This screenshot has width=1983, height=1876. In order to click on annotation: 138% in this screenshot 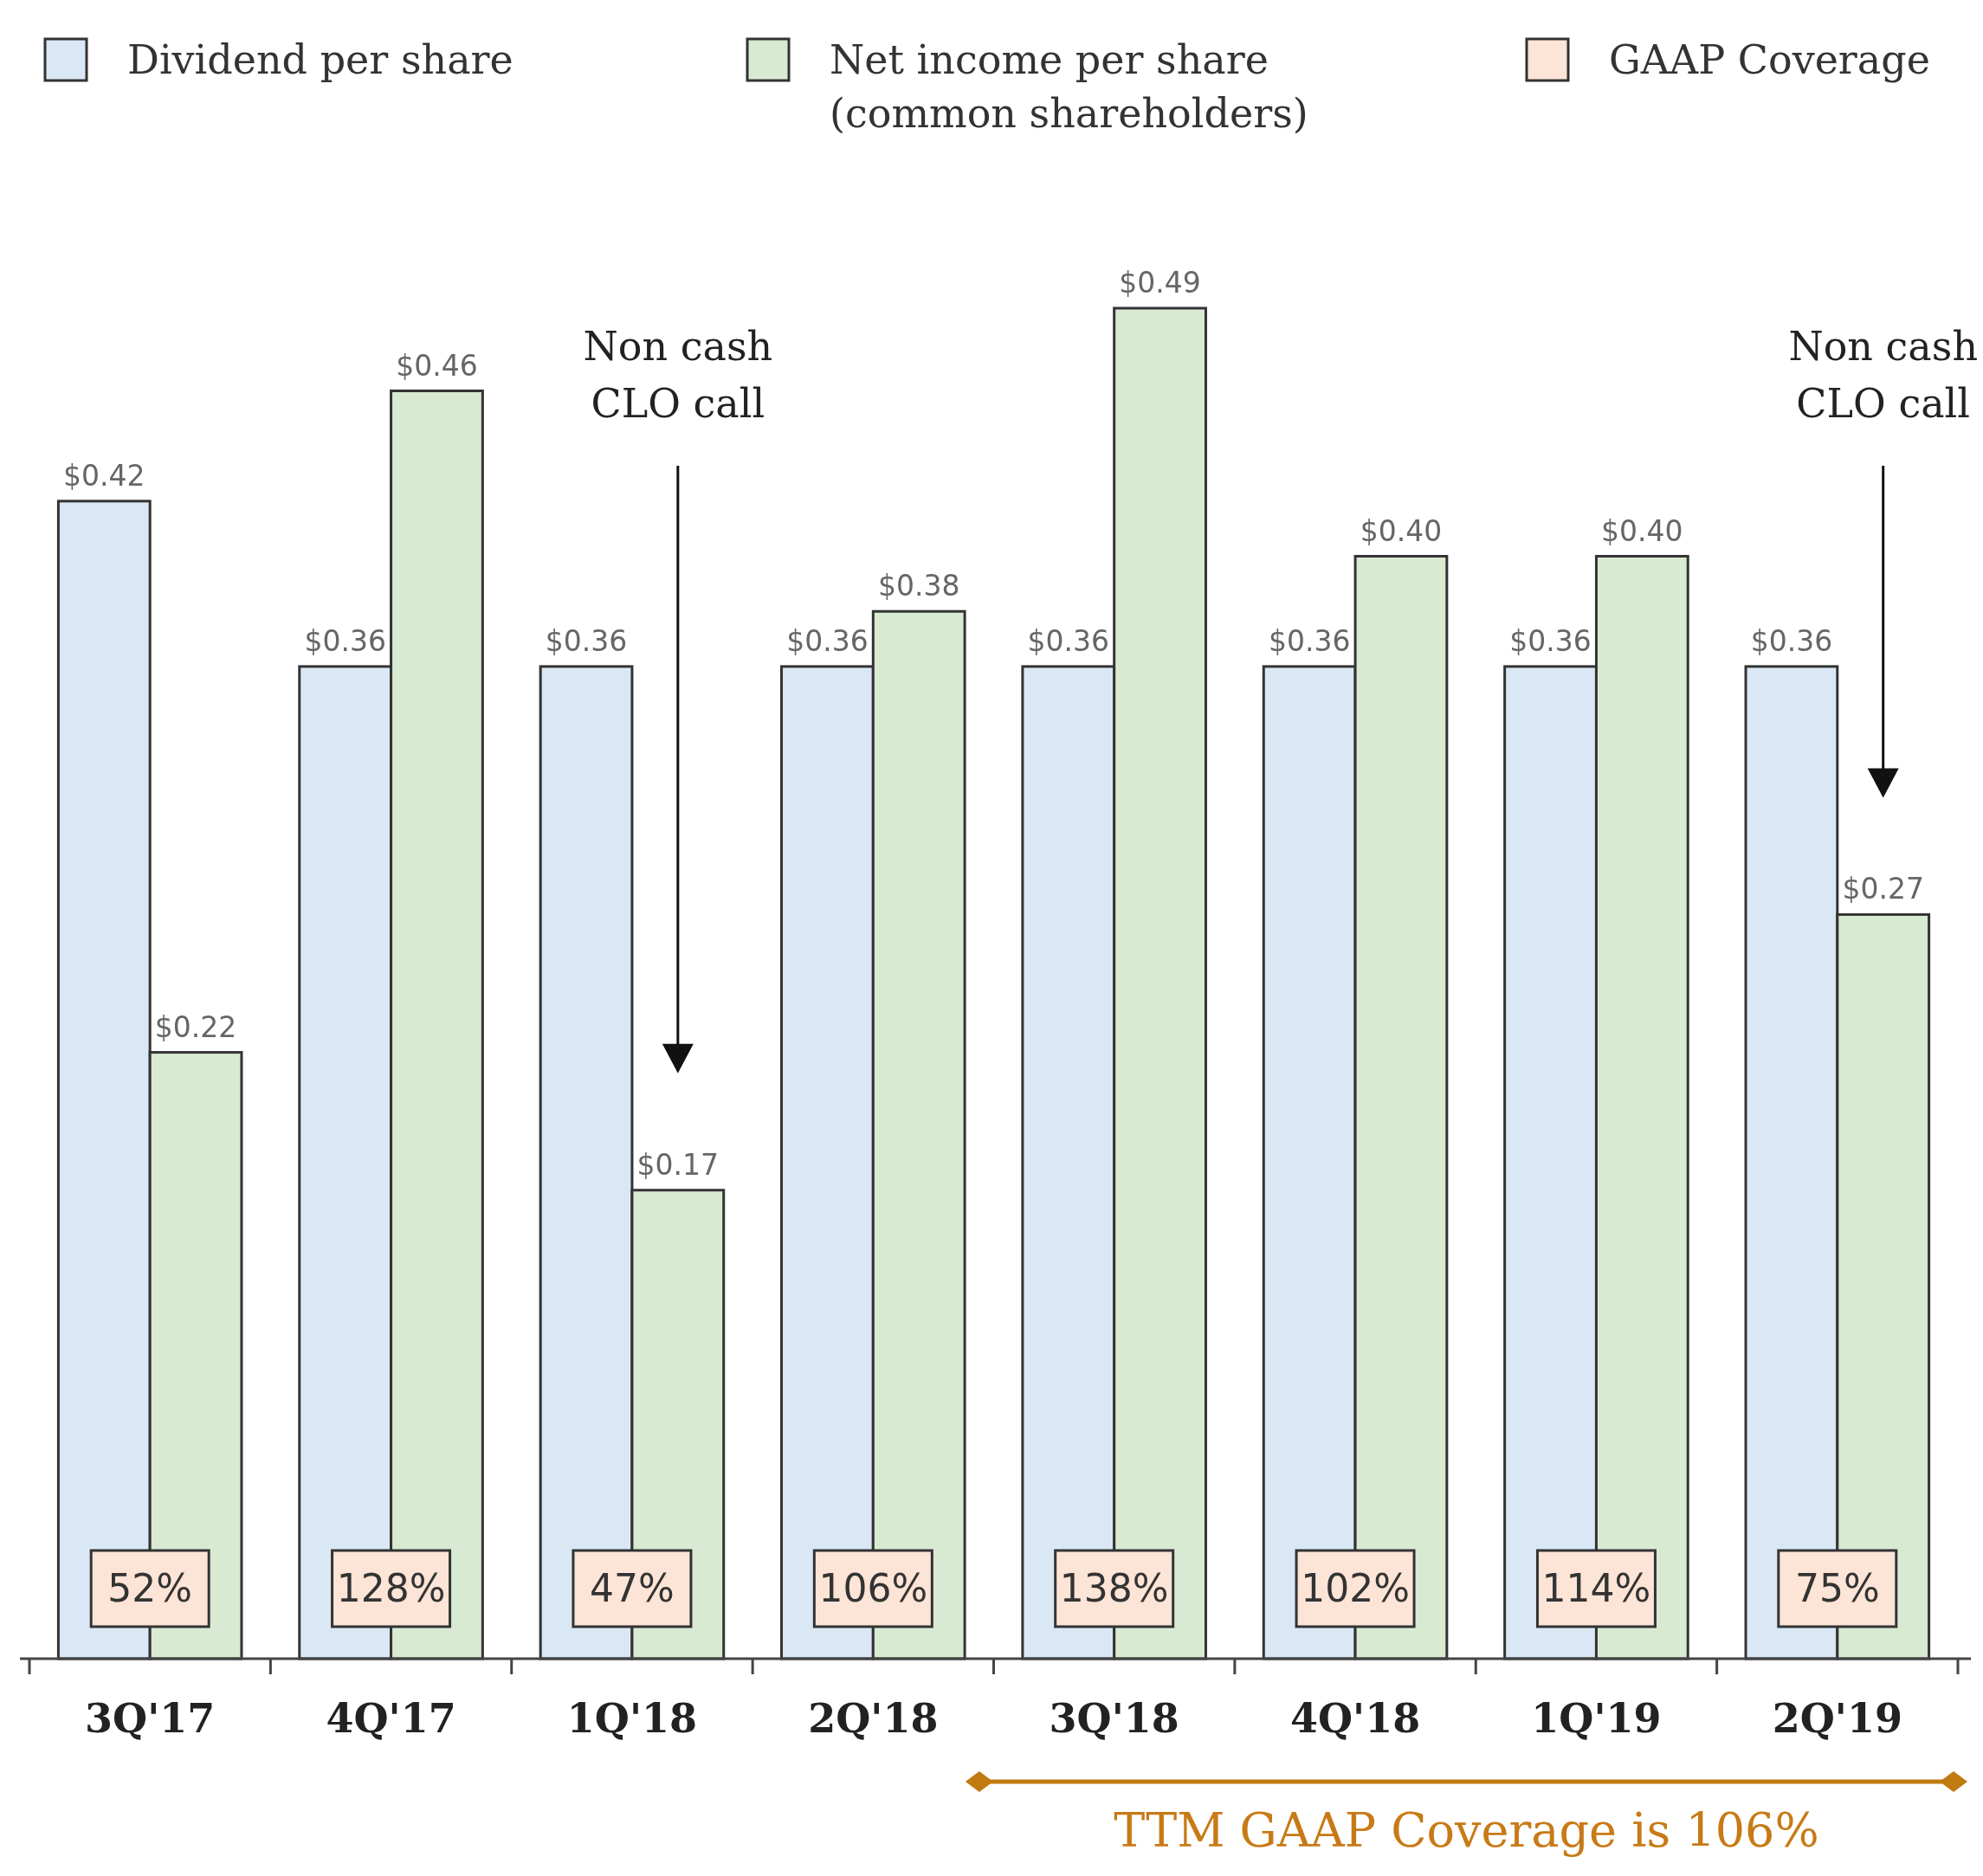, I will do `click(1114, 1588)`.